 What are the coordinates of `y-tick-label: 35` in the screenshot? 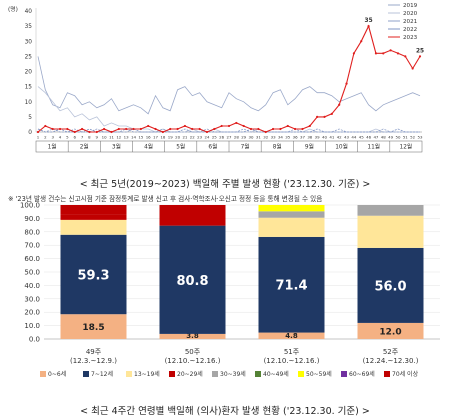 It's located at (29, 27).